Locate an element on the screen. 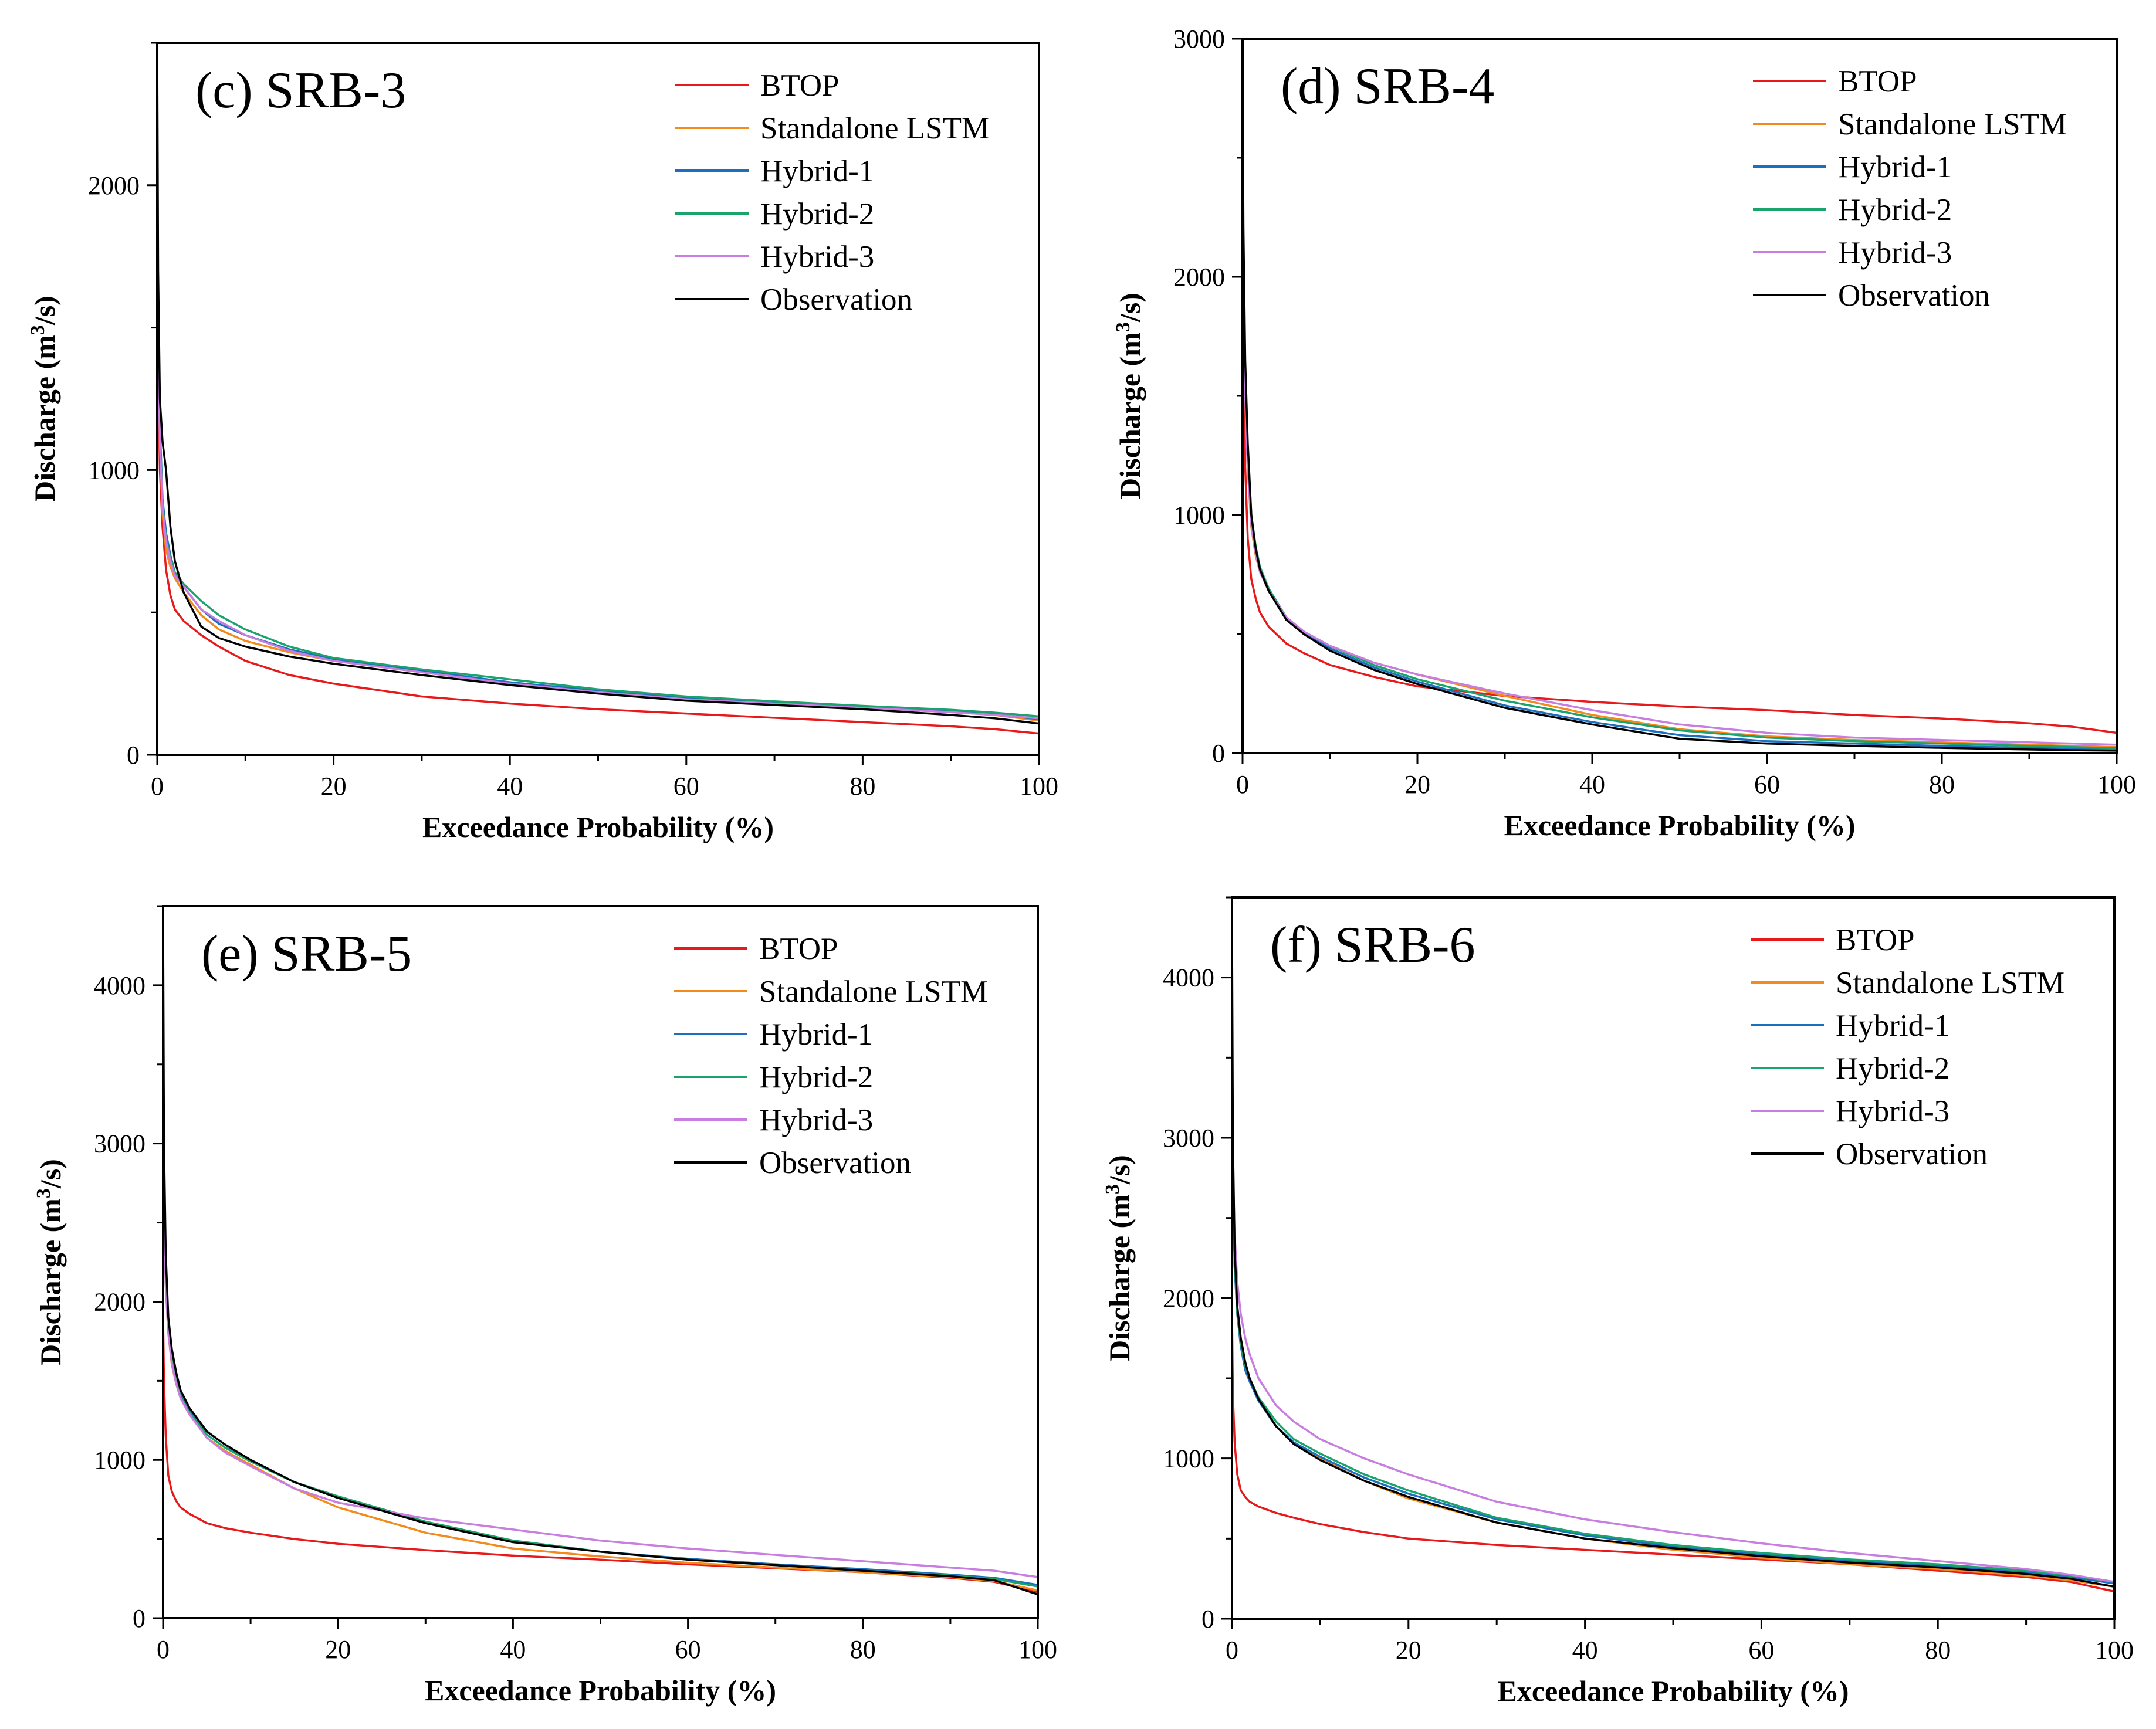 This screenshot has width=2156, height=1729. panel-title-prefix: (d) is located at coordinates (1311, 86).